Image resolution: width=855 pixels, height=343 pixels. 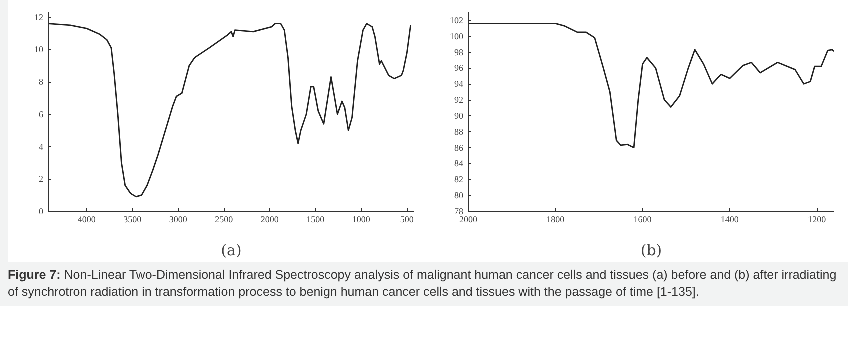 What do you see at coordinates (459, 52) in the screenshot?
I see `y-tick-label: 98` at bounding box center [459, 52].